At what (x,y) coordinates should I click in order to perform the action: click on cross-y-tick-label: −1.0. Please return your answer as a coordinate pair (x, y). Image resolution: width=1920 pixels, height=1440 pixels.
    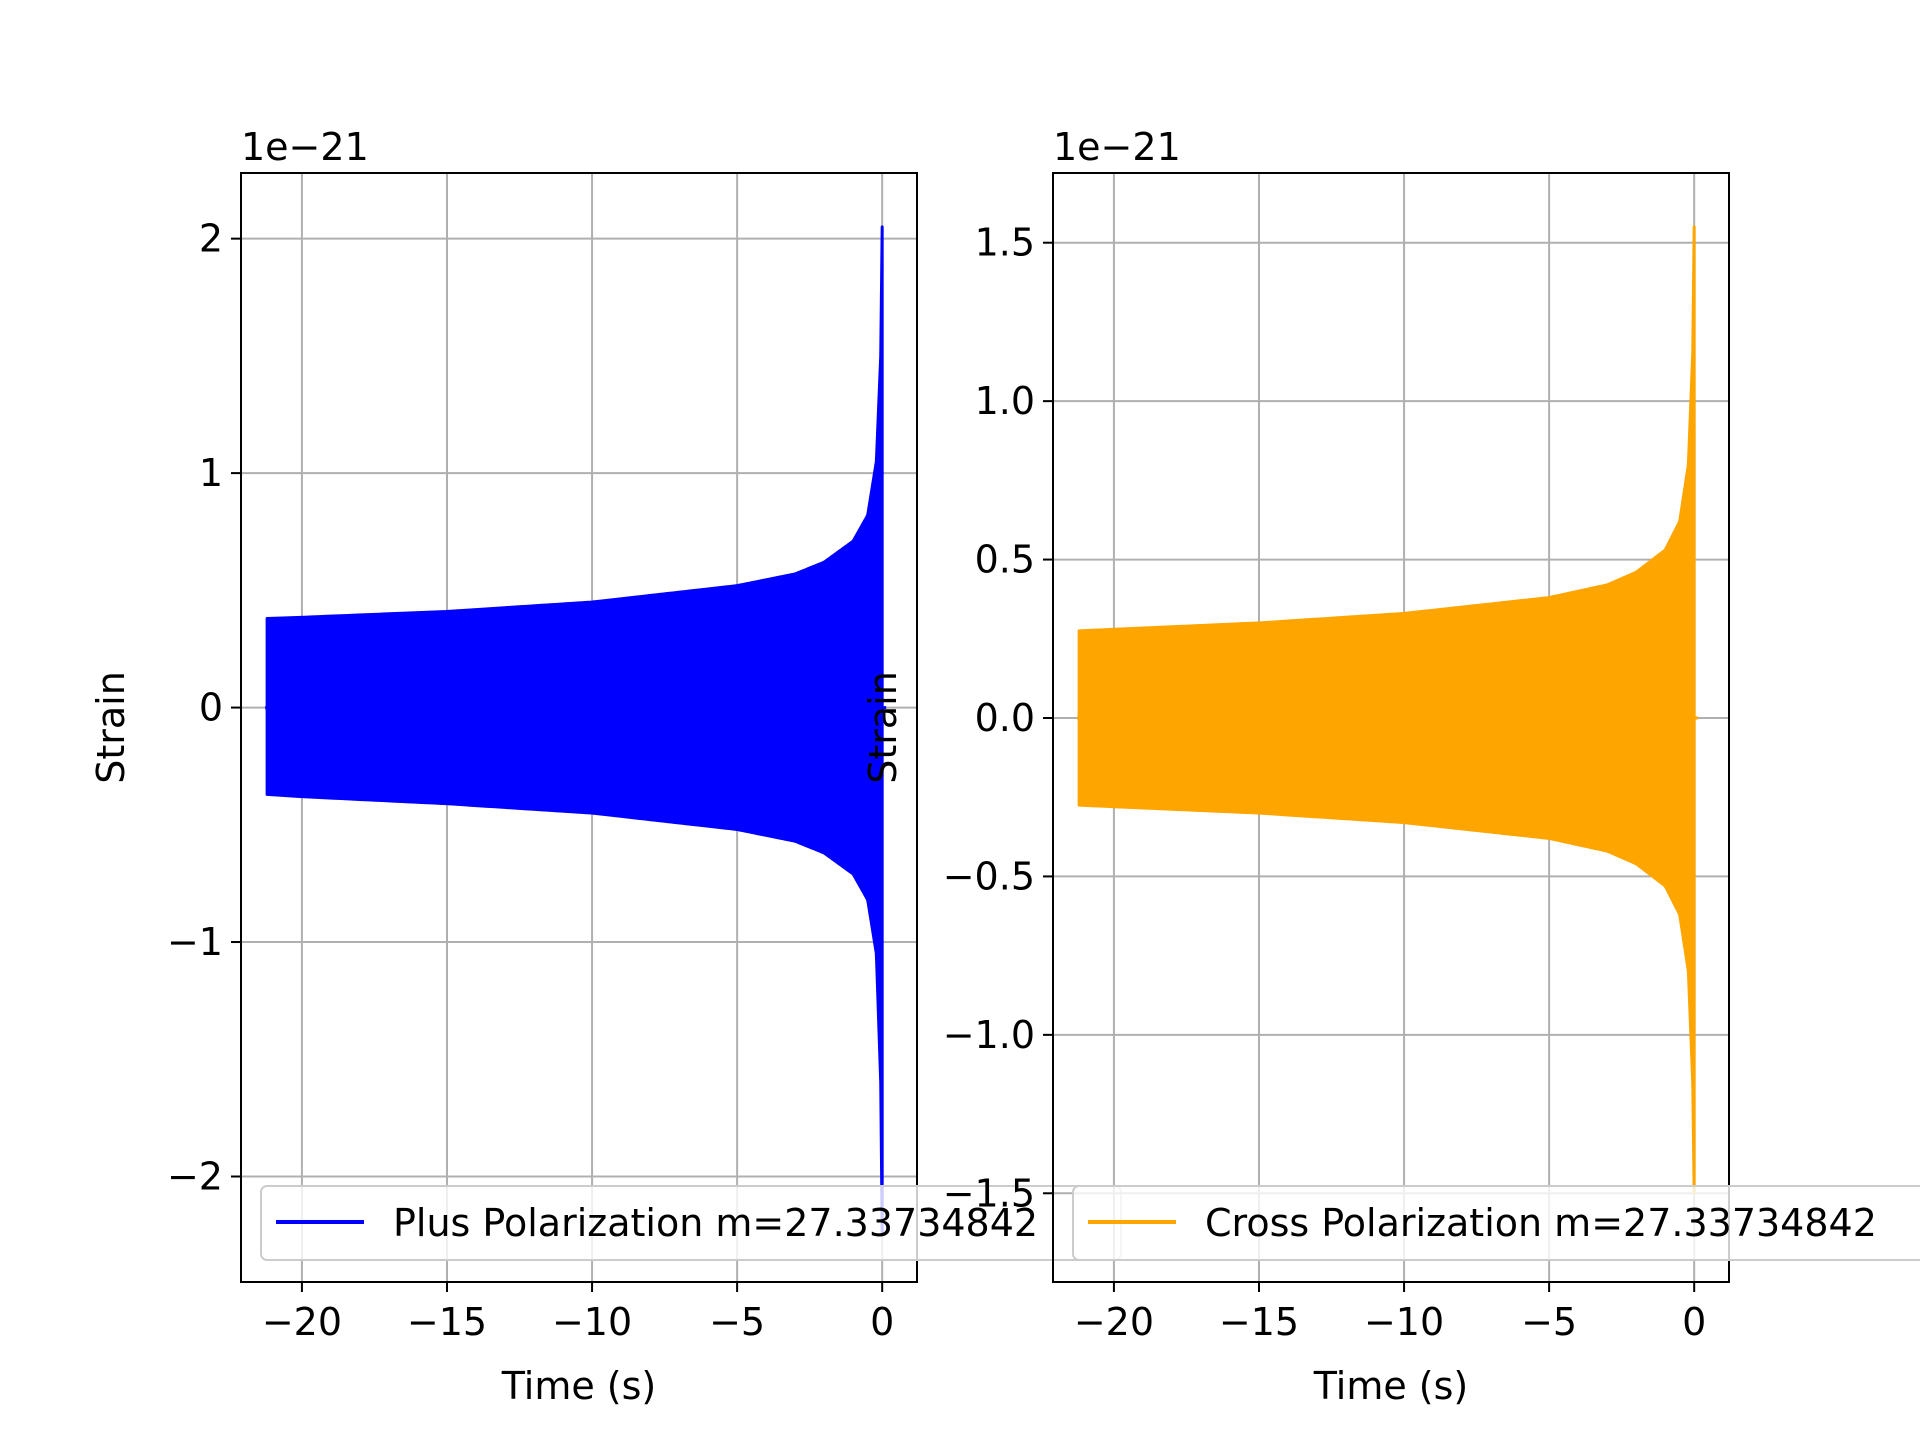
    Looking at the image, I should click on (989, 1035).